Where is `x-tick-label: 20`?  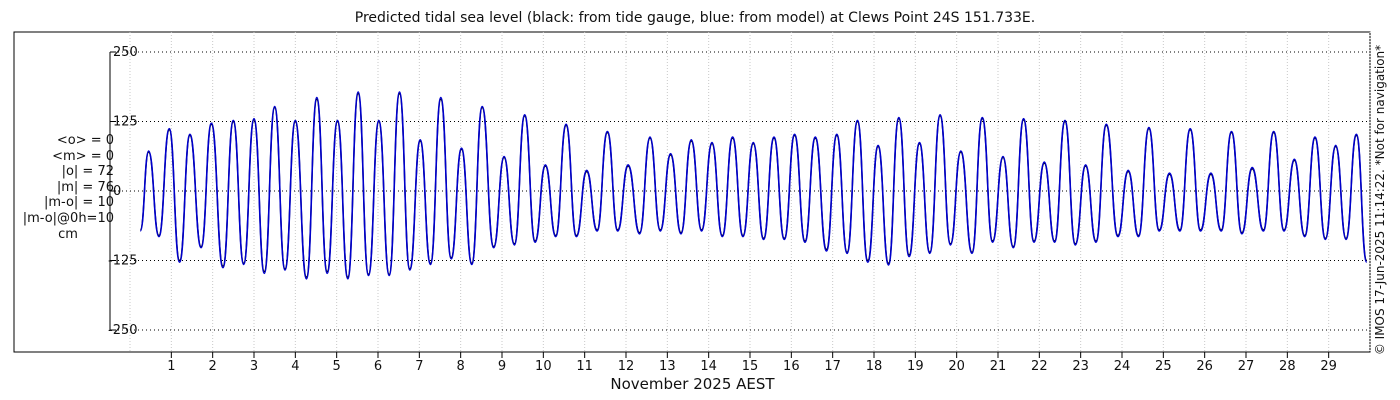 x-tick-label: 20 is located at coordinates (956, 366).